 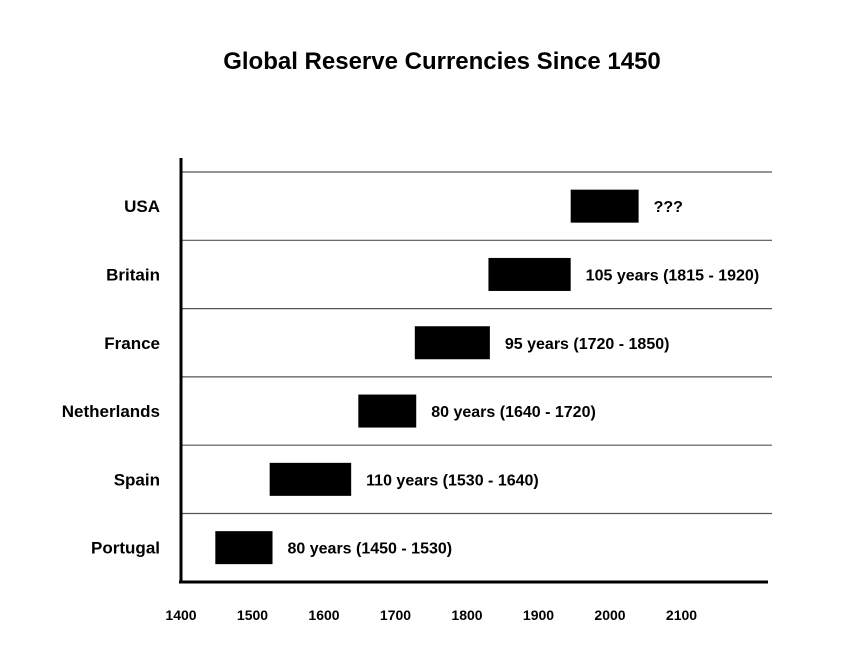 What do you see at coordinates (180, 615) in the screenshot?
I see `x-tick-label: 1400` at bounding box center [180, 615].